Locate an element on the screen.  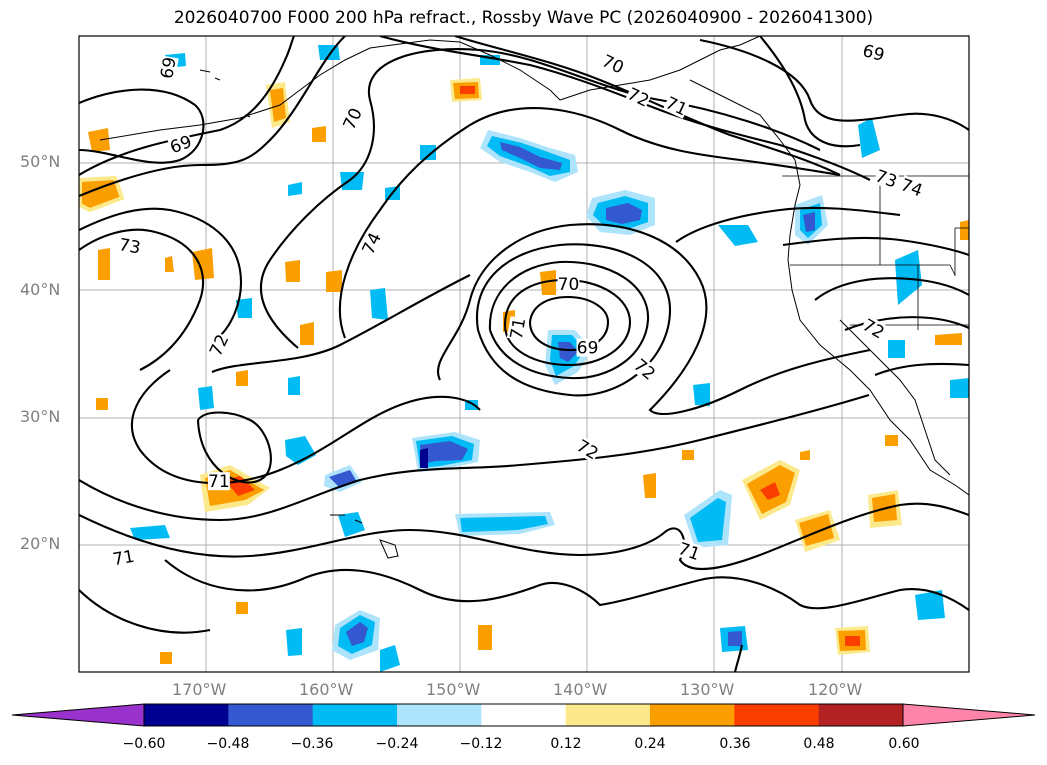
negative-patch-southwest is located at coordinates (366, 641).